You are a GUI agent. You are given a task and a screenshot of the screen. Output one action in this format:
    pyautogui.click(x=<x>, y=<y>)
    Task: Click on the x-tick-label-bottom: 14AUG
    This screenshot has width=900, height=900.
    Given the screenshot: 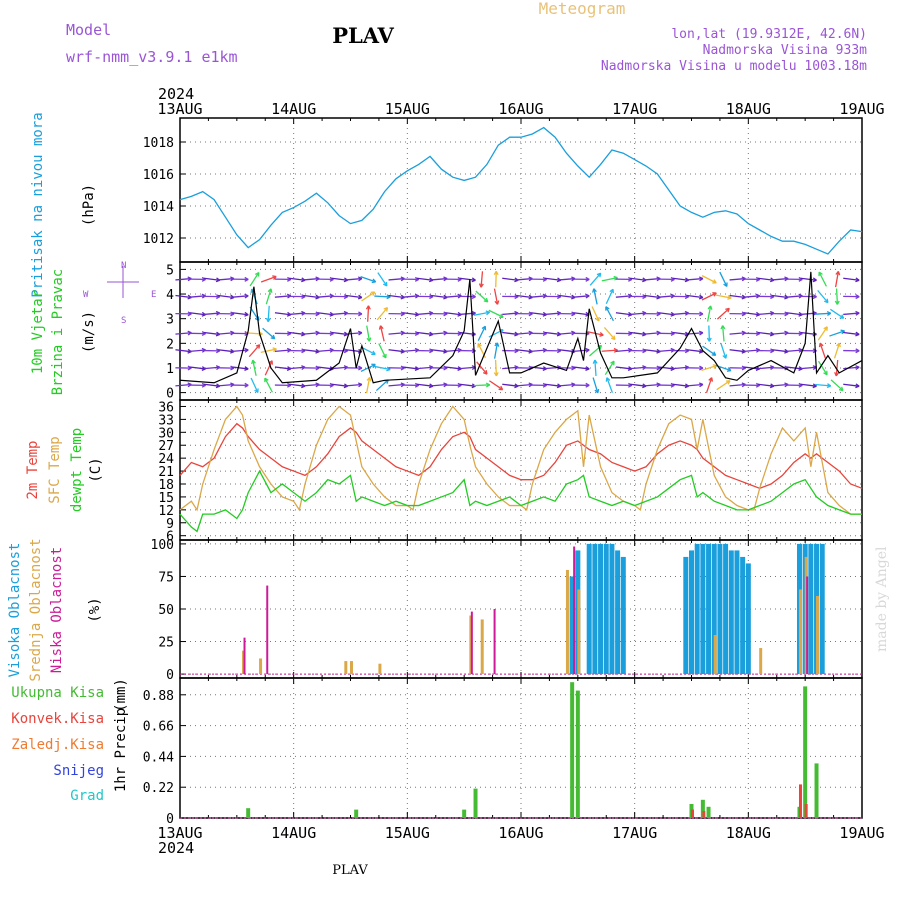 What is the action you would take?
    pyautogui.click(x=293, y=833)
    